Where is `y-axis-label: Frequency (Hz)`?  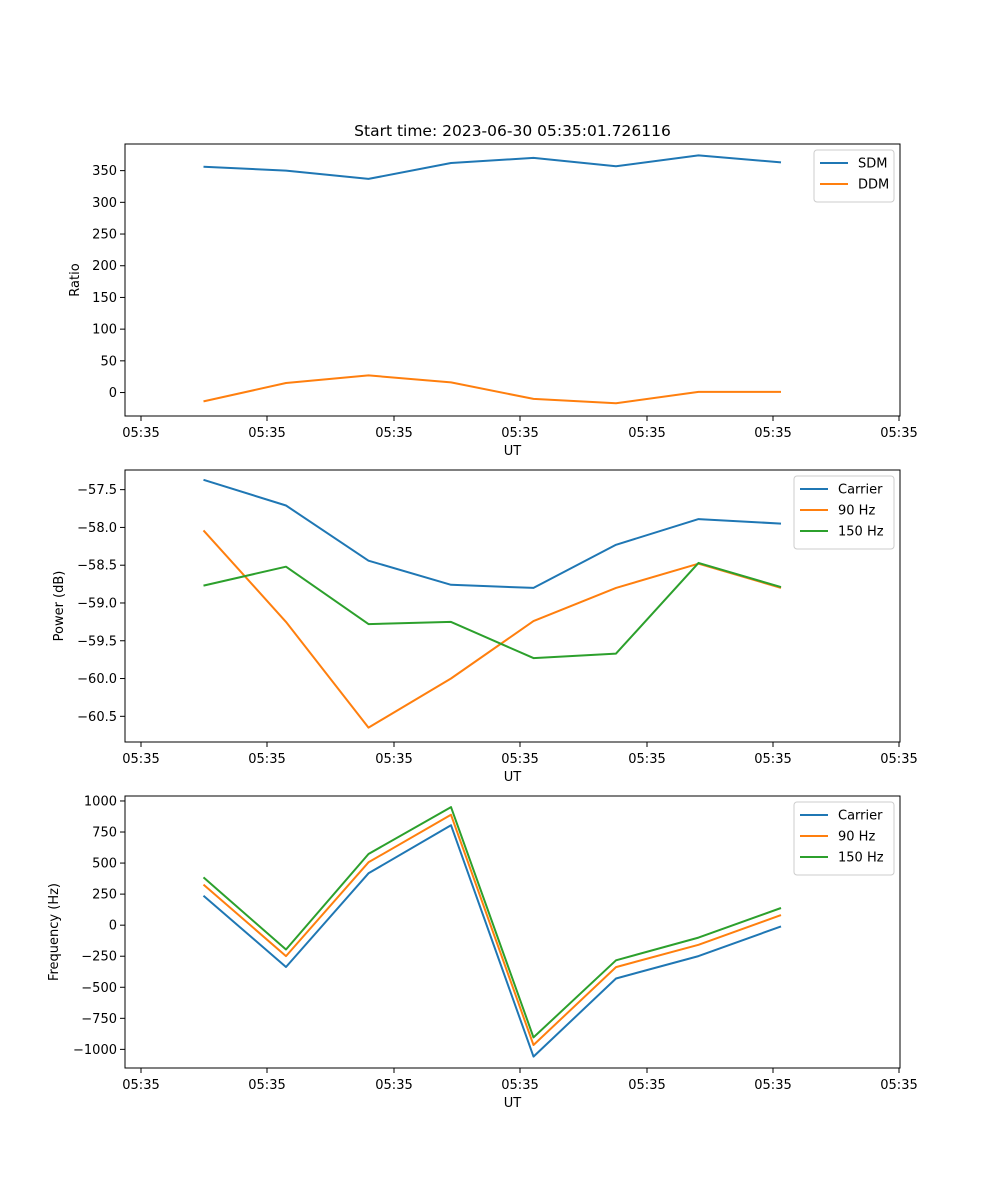
y-axis-label: Frequency (Hz) is located at coordinates (54, 932).